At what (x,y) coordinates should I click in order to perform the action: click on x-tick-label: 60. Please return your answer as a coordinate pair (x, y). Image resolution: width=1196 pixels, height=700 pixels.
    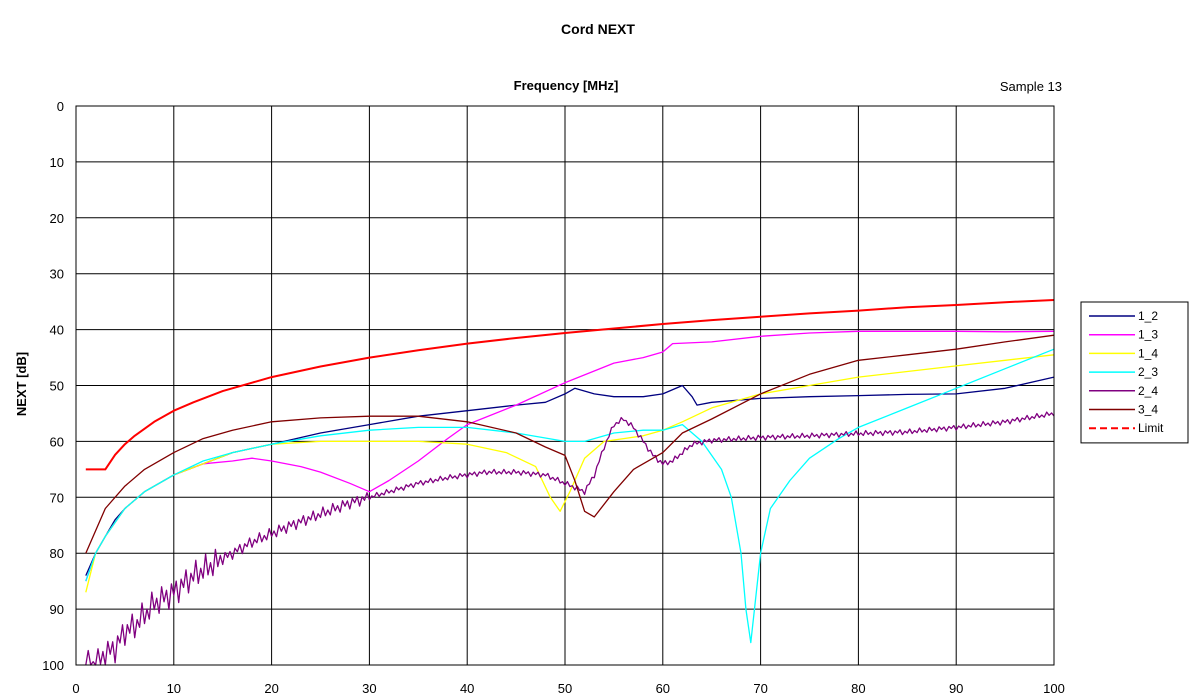
    Looking at the image, I should click on (663, 688).